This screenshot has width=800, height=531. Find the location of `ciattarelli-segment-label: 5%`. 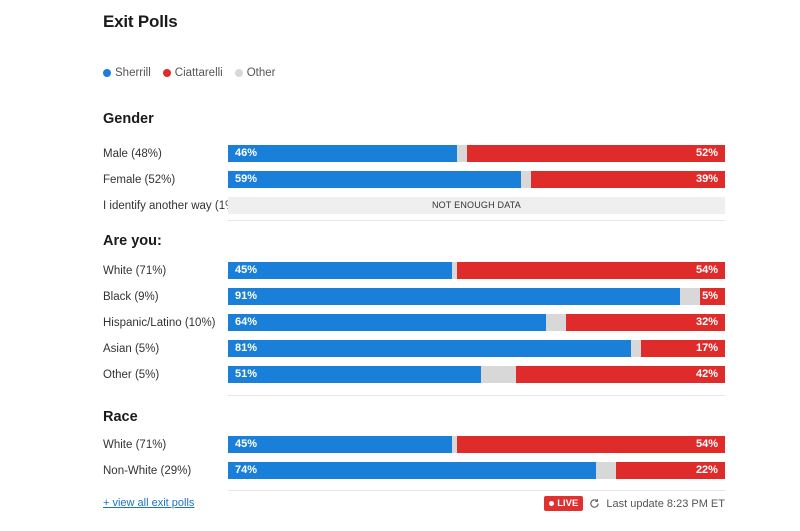

ciattarelli-segment-label: 5% is located at coordinates (710, 296).